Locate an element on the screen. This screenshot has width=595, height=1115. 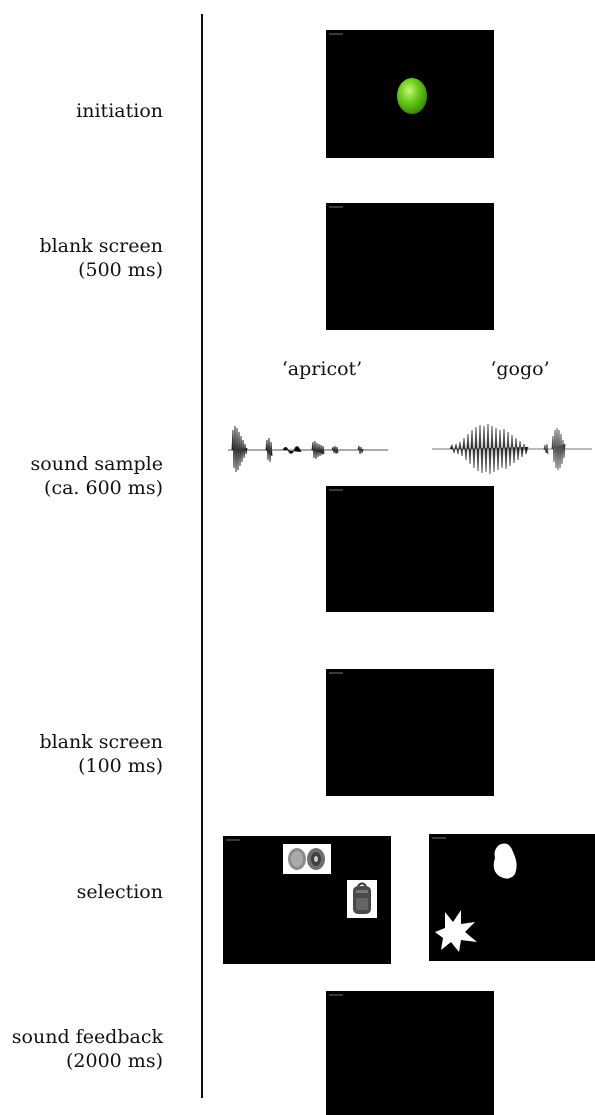
step-label-sound-sample: sound sample (ca. 600 ms) is located at coordinates (96, 476).